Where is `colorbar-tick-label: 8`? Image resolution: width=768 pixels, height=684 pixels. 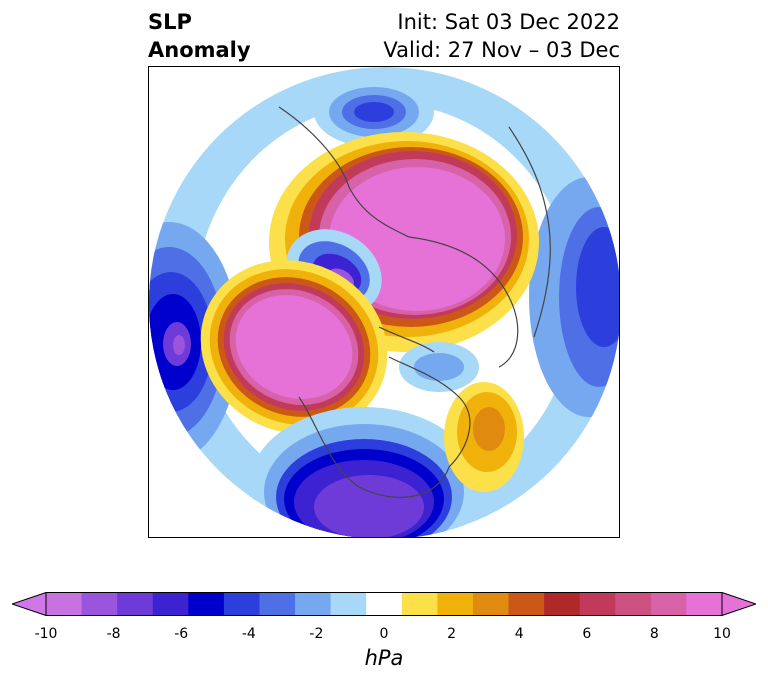 colorbar-tick-label: 8 is located at coordinates (654, 634).